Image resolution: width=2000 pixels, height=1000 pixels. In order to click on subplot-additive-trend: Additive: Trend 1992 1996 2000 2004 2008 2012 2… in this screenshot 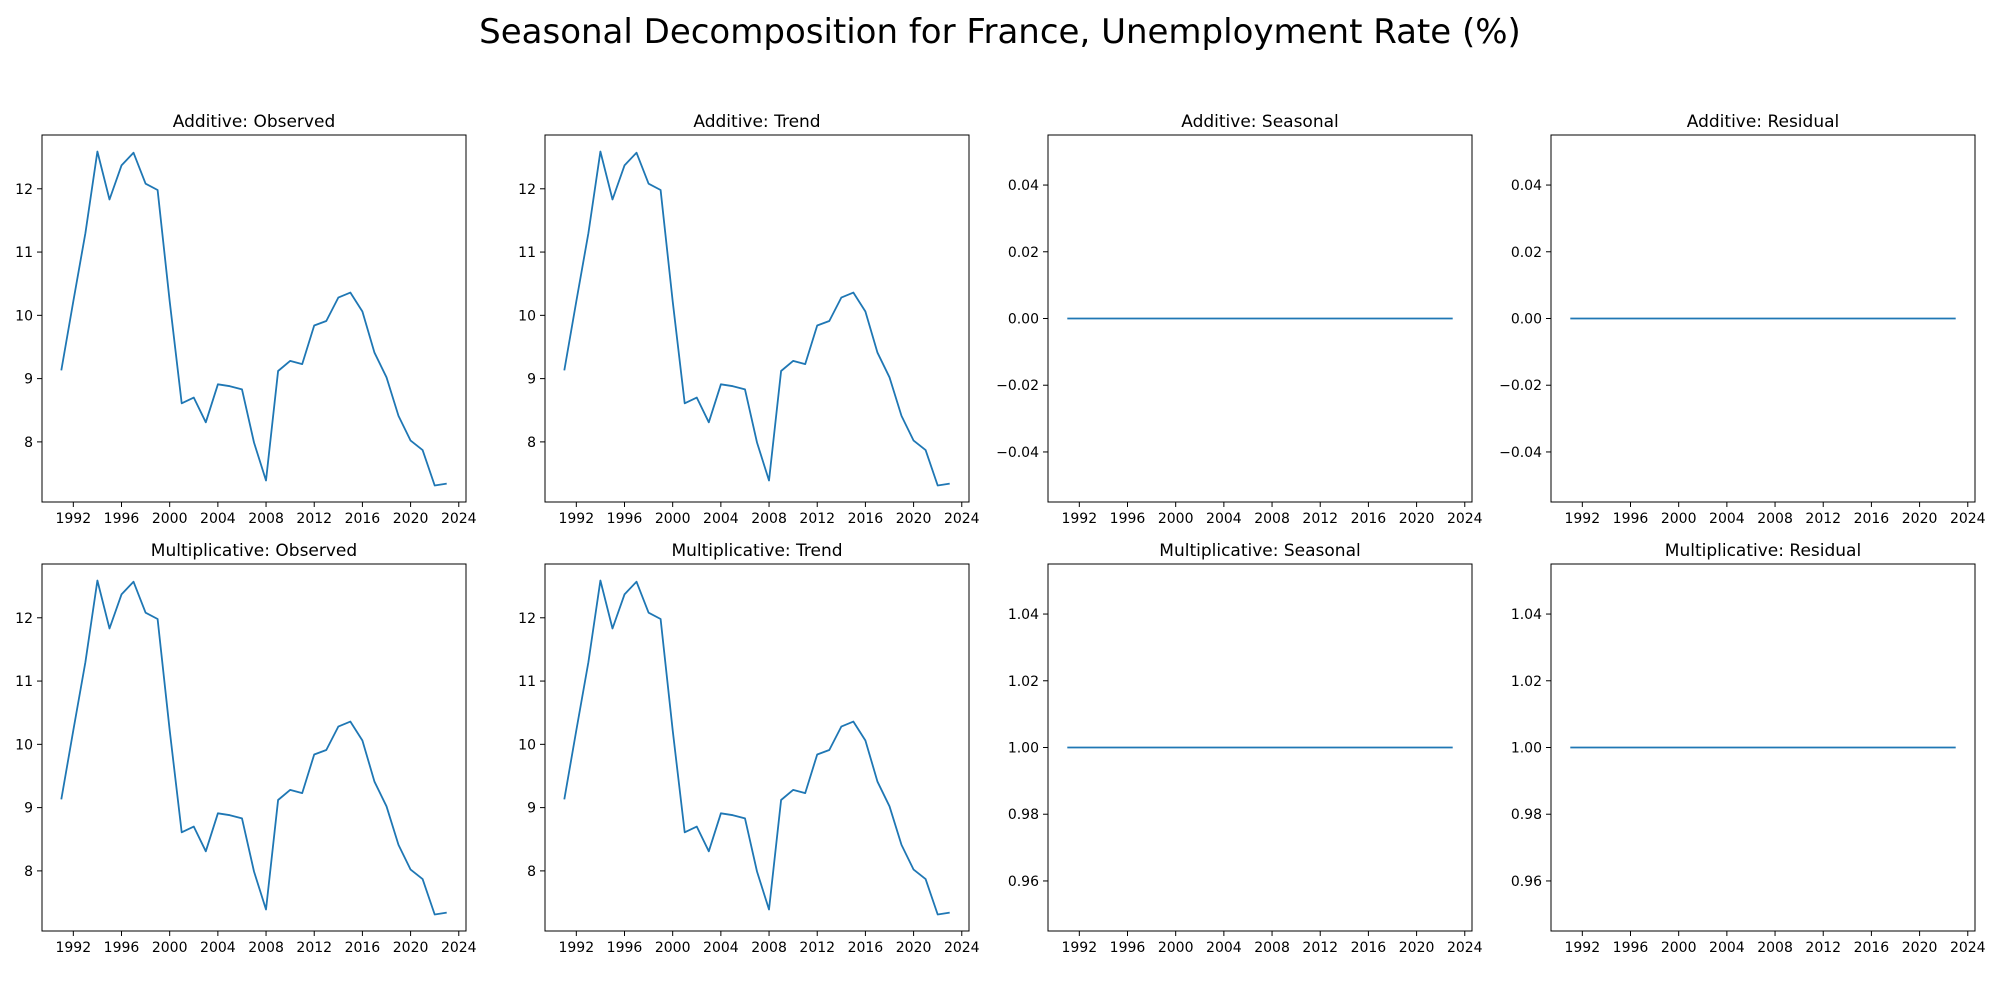, I will do `click(749, 319)`.